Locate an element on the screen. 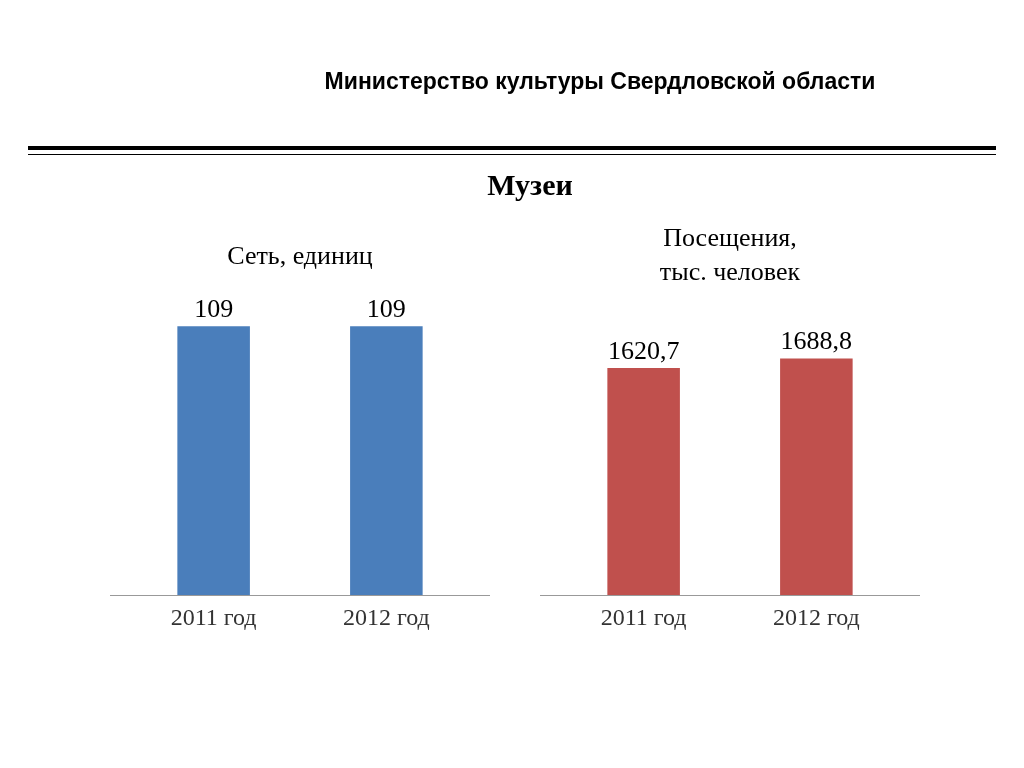 This screenshot has height=768, width=1024. text: Министерство культуры Свердловской области is located at coordinates (600, 81).